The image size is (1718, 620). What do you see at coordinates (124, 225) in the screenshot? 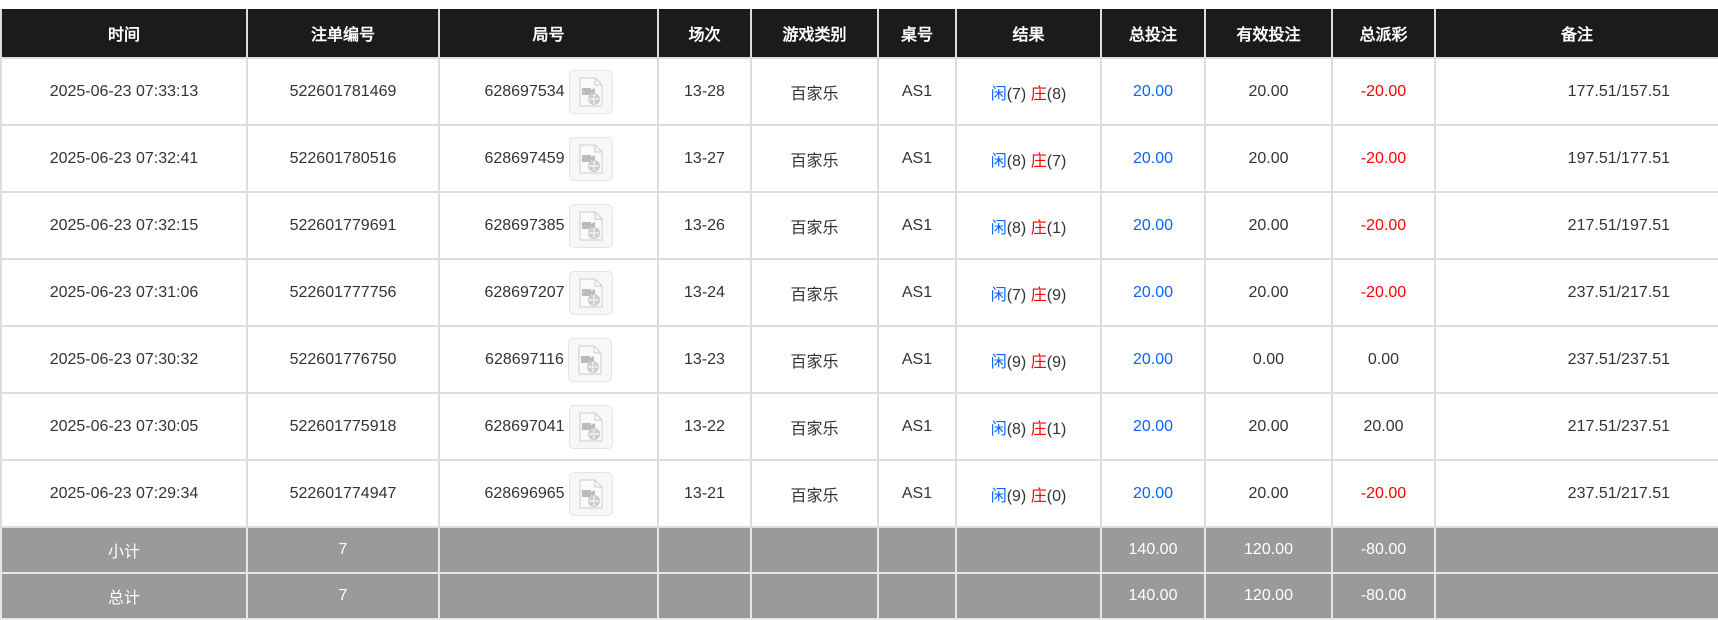
I see `time-cell: 2025-06-23 07:32:15` at bounding box center [124, 225].